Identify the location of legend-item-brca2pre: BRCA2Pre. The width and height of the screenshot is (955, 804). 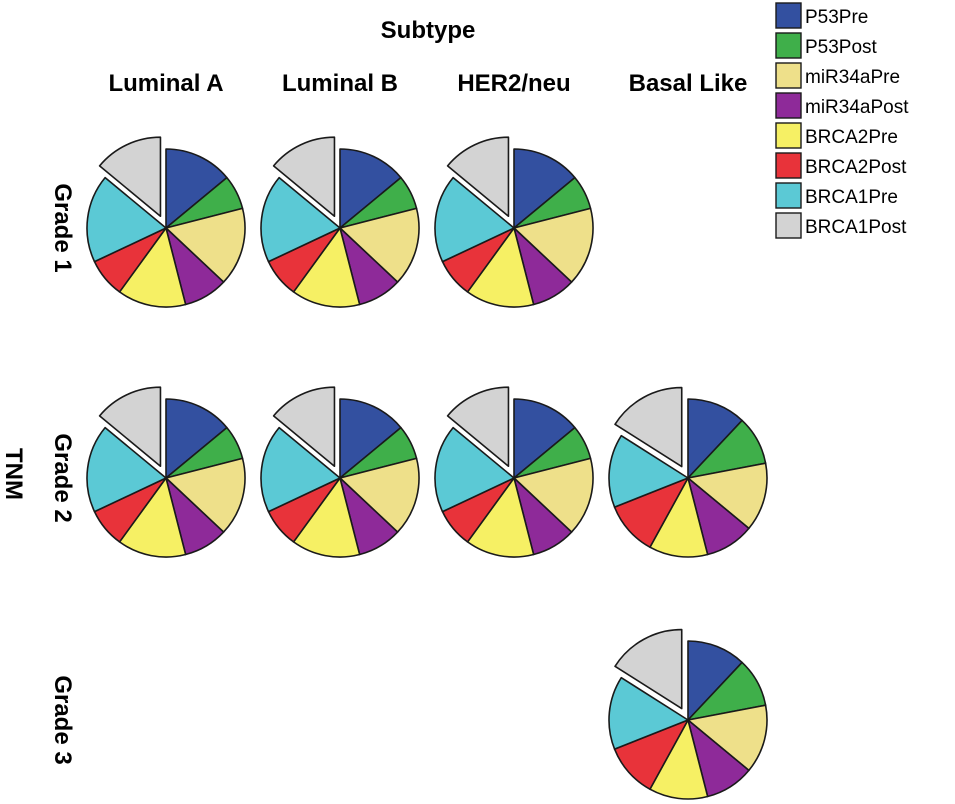
(836, 135).